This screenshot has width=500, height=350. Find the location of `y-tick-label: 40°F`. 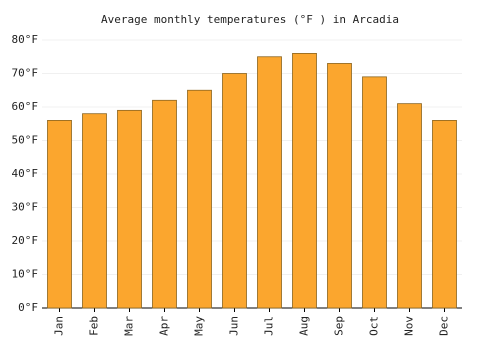

y-tick-label: 40°F is located at coordinates (25, 173).